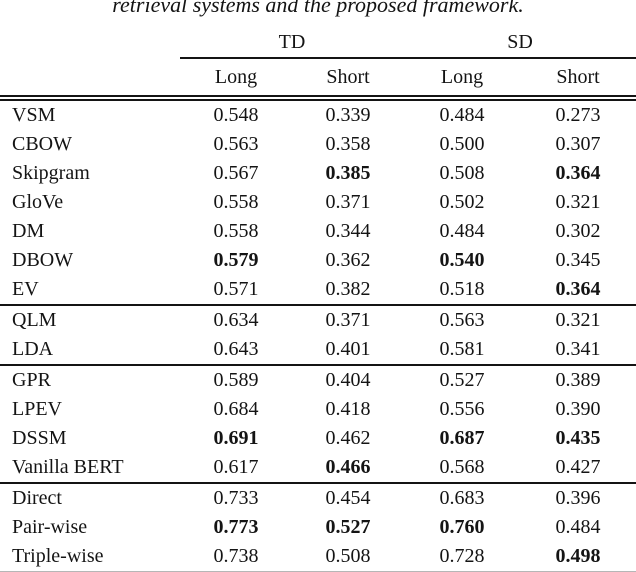 This screenshot has height=572, width=636. What do you see at coordinates (578, 380) in the screenshot?
I see `cell-value: 0.389` at bounding box center [578, 380].